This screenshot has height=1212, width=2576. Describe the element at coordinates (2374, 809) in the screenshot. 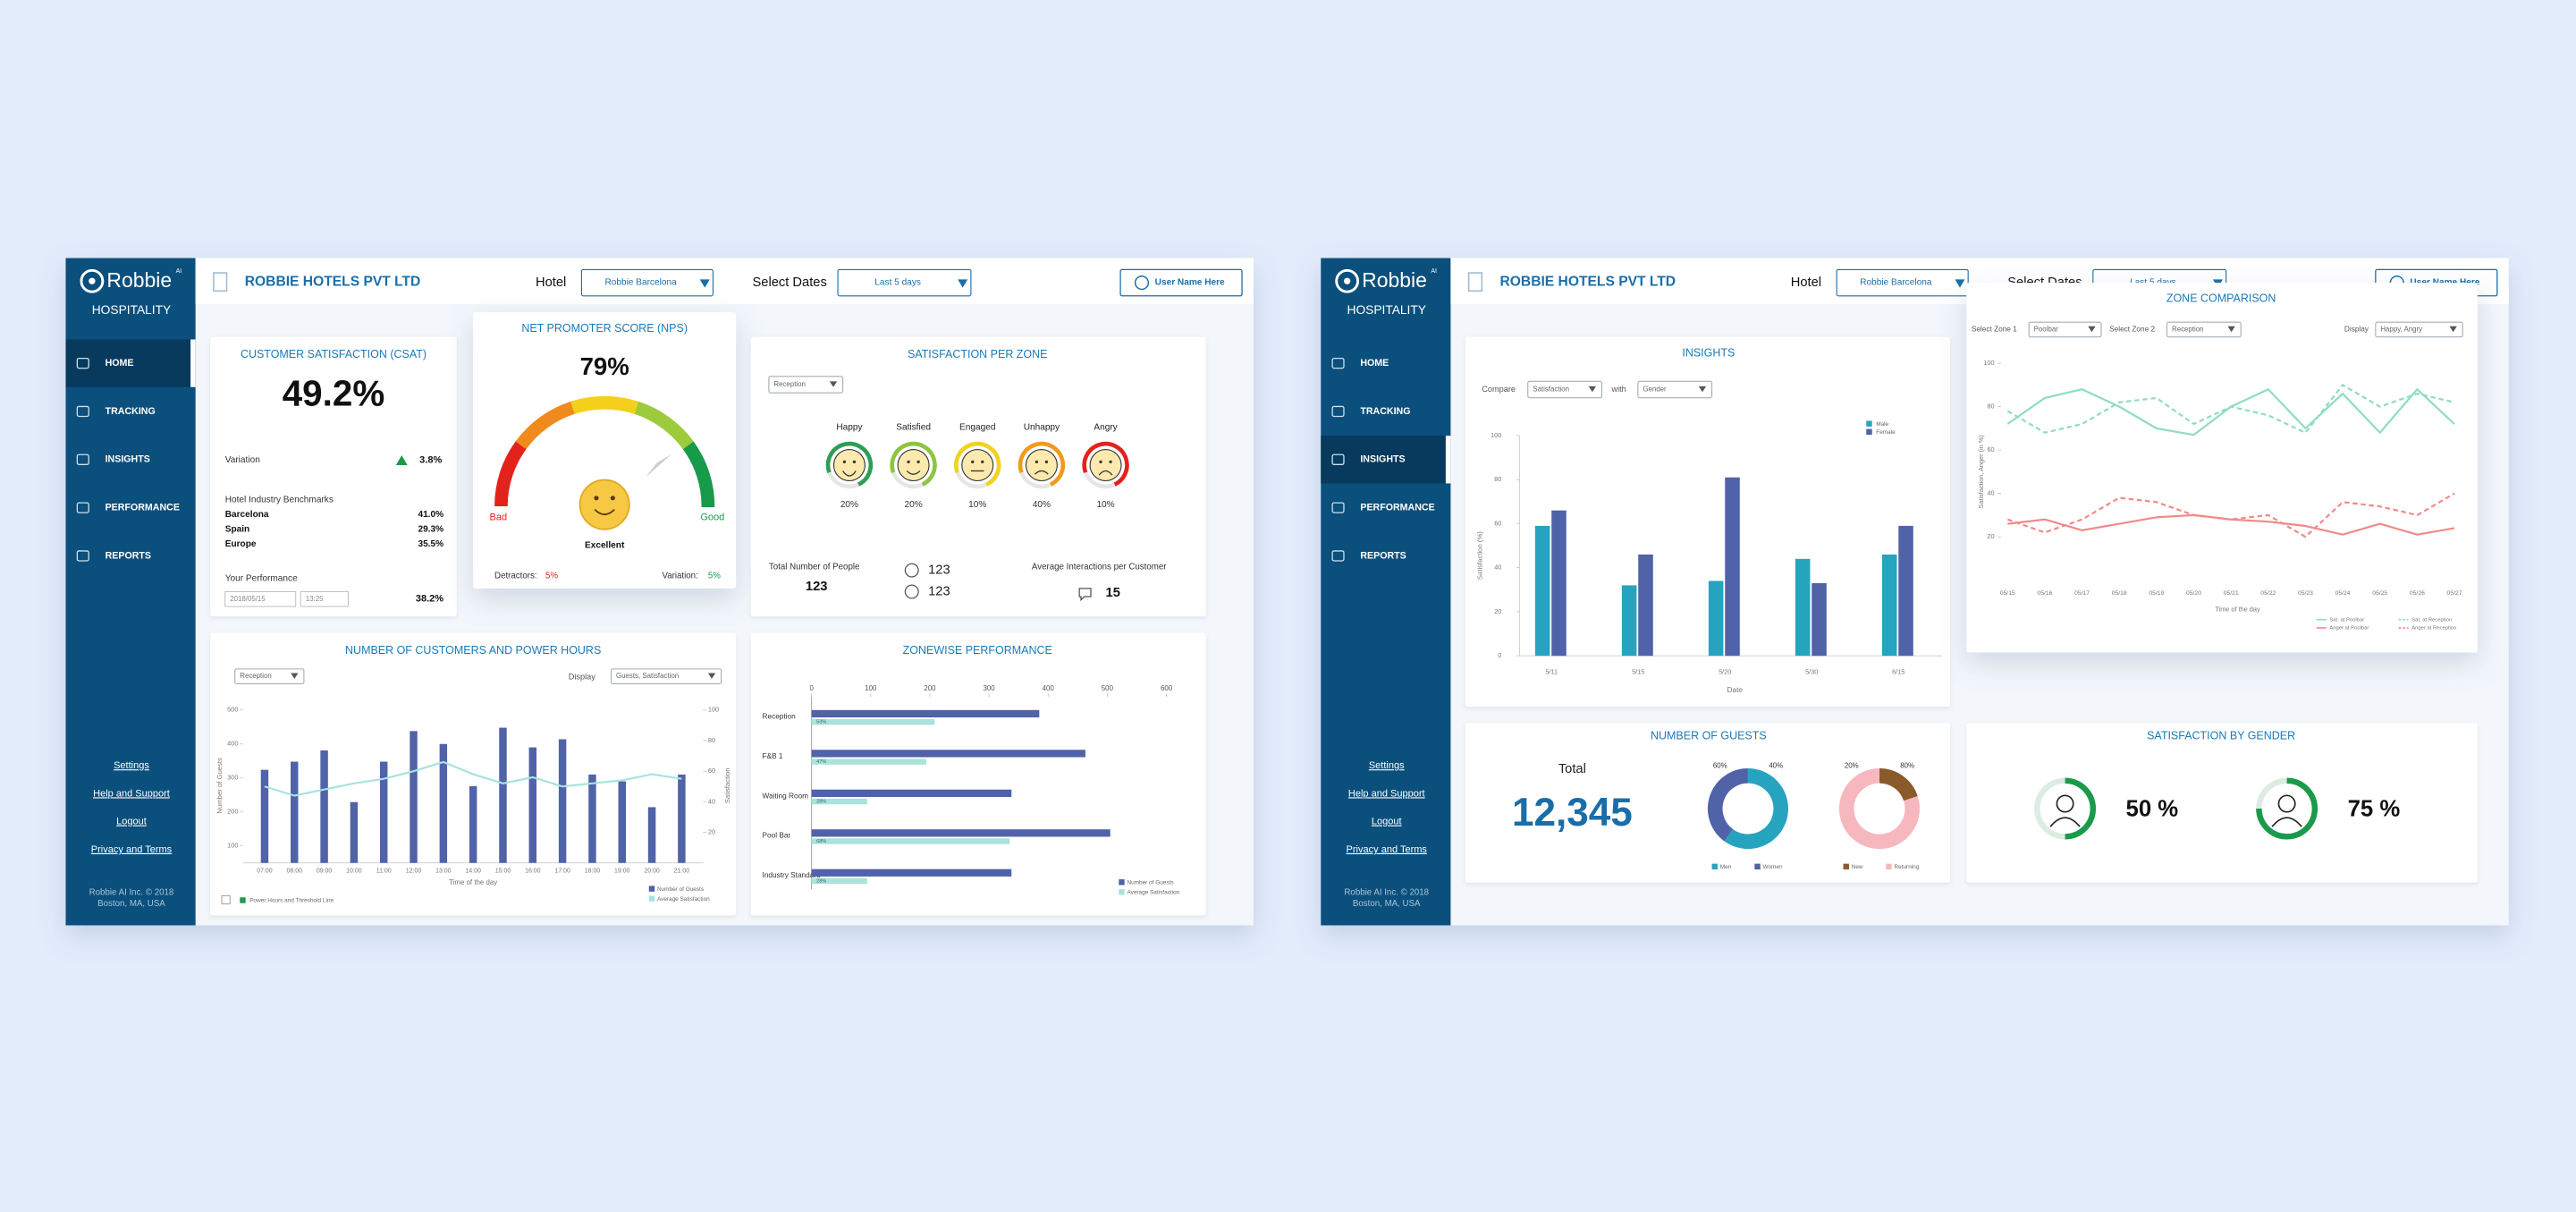

I see `gender-value: 75 %` at that location.